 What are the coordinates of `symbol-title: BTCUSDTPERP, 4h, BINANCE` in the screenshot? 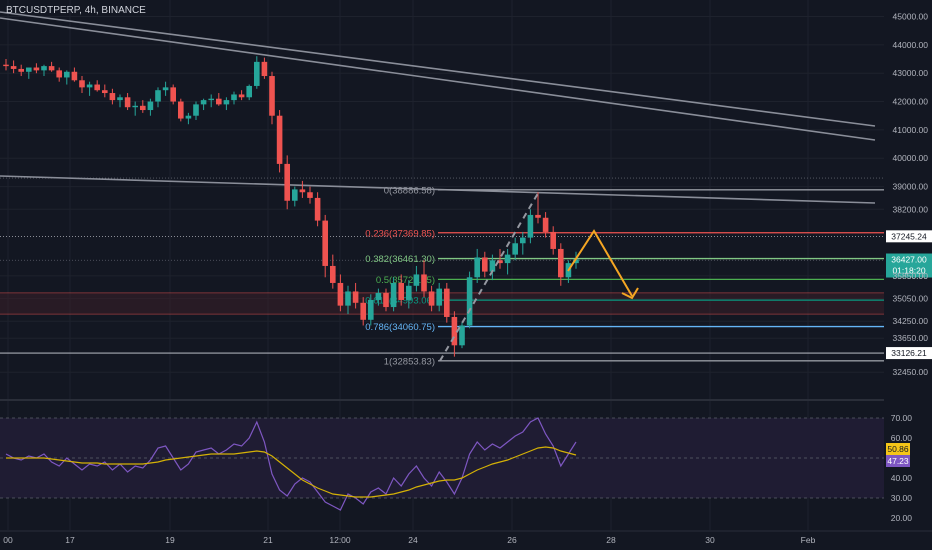 It's located at (76, 10).